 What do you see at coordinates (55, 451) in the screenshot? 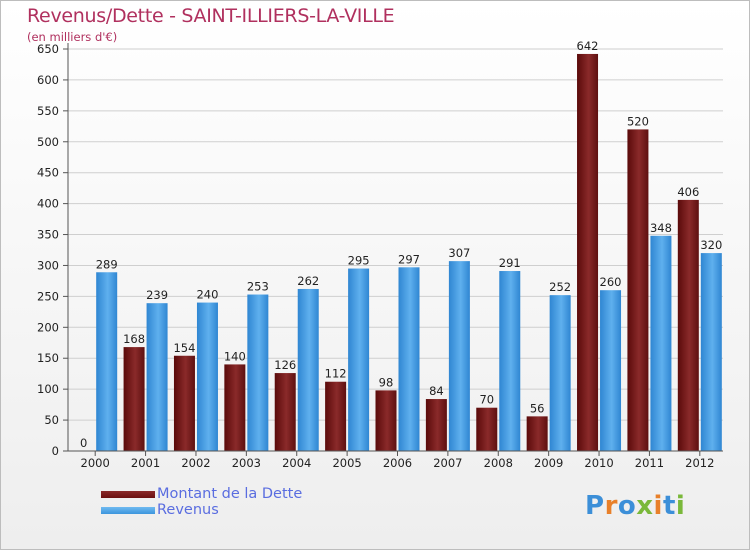
I see `y-tick-label: 0` at bounding box center [55, 451].